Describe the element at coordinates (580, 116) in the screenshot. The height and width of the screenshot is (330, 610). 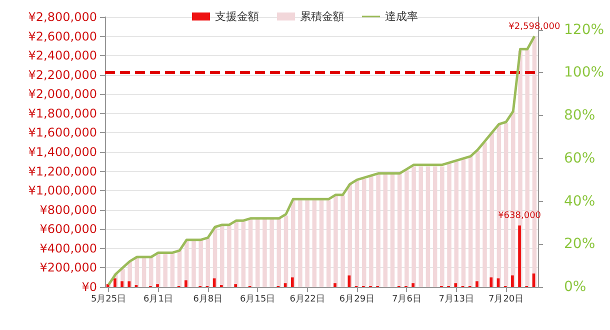
I see `y2-tick-label: 80%` at that location.